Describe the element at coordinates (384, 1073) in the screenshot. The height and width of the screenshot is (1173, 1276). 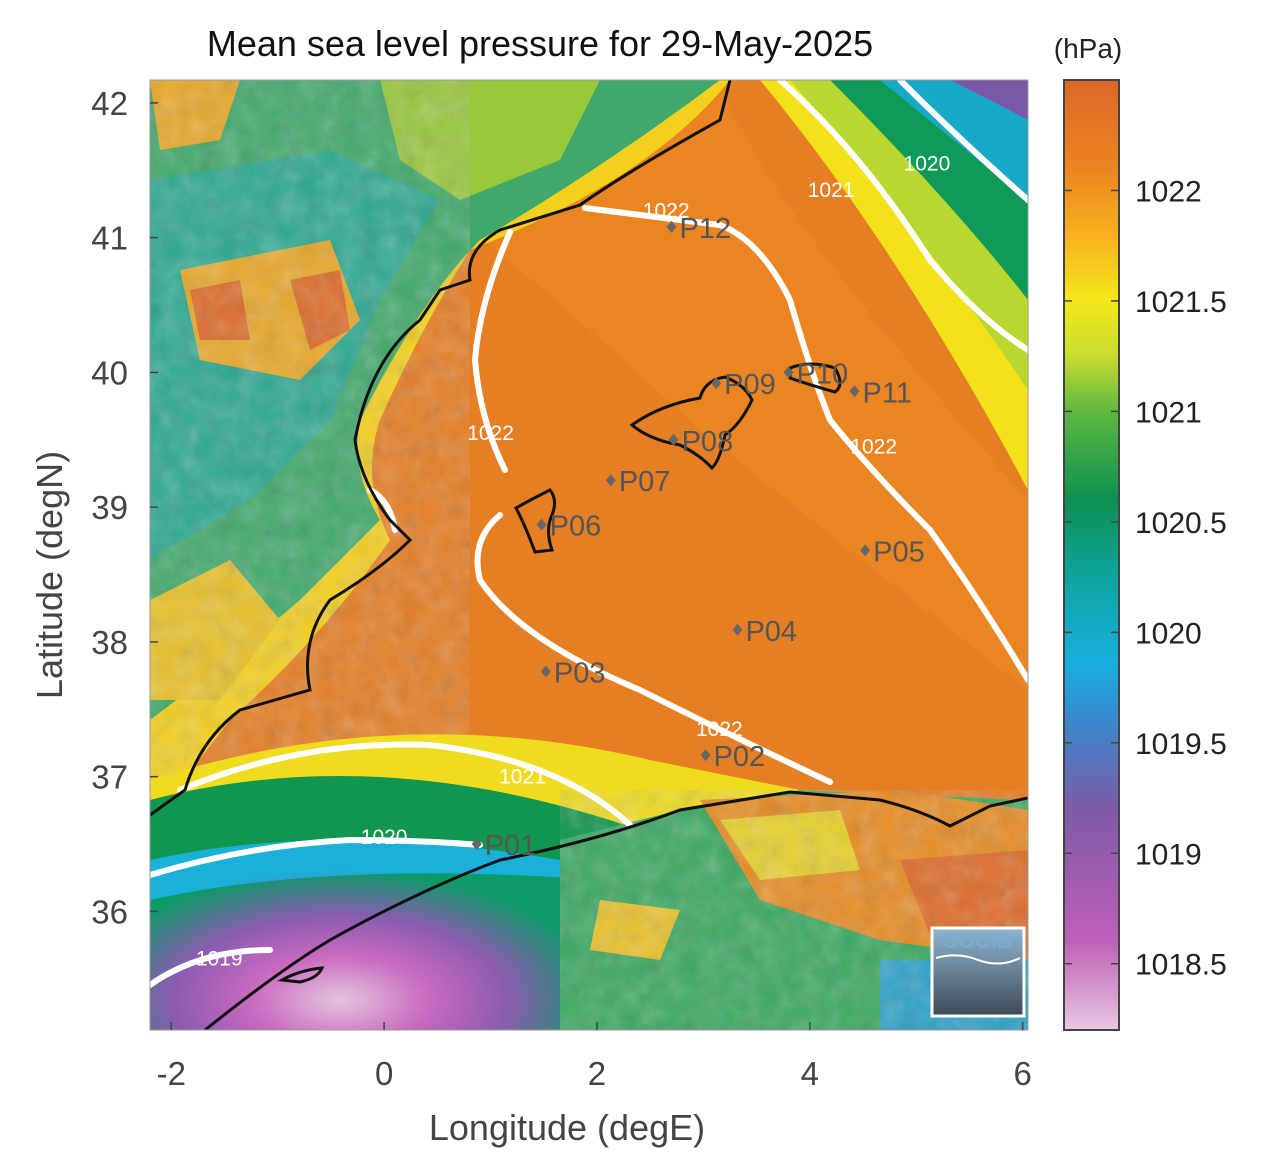
I see `x-tick-label: 0` at that location.